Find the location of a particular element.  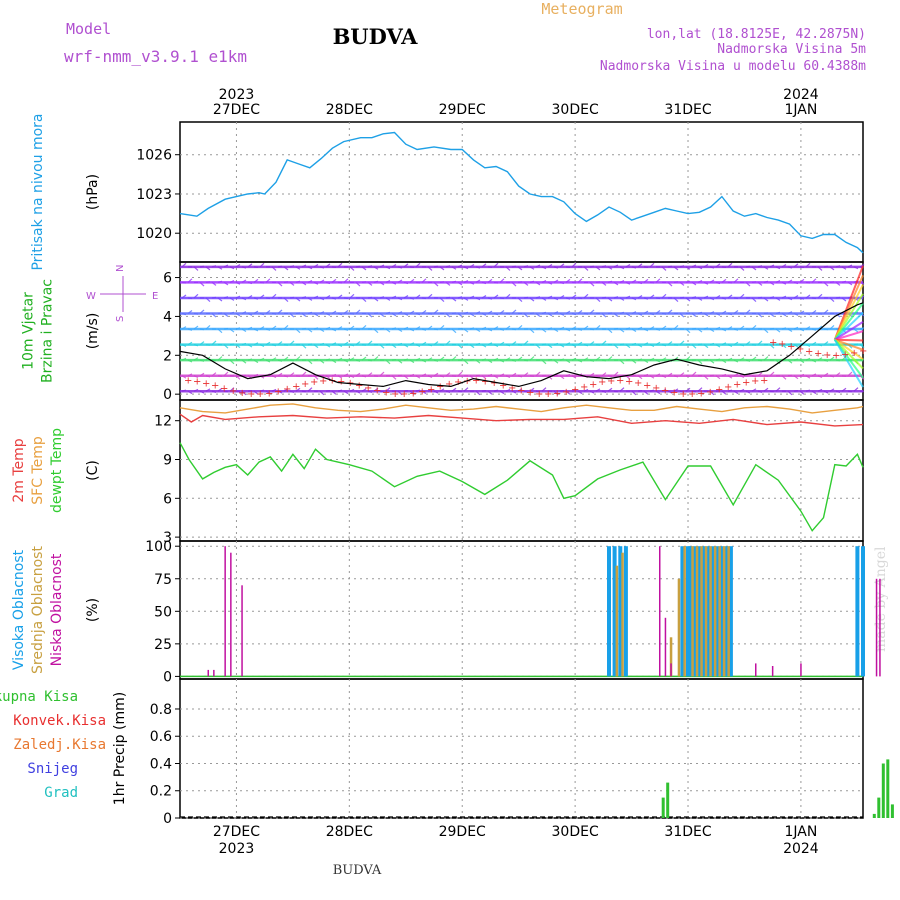

bottom-day-label: 31DEC is located at coordinates (687, 832).